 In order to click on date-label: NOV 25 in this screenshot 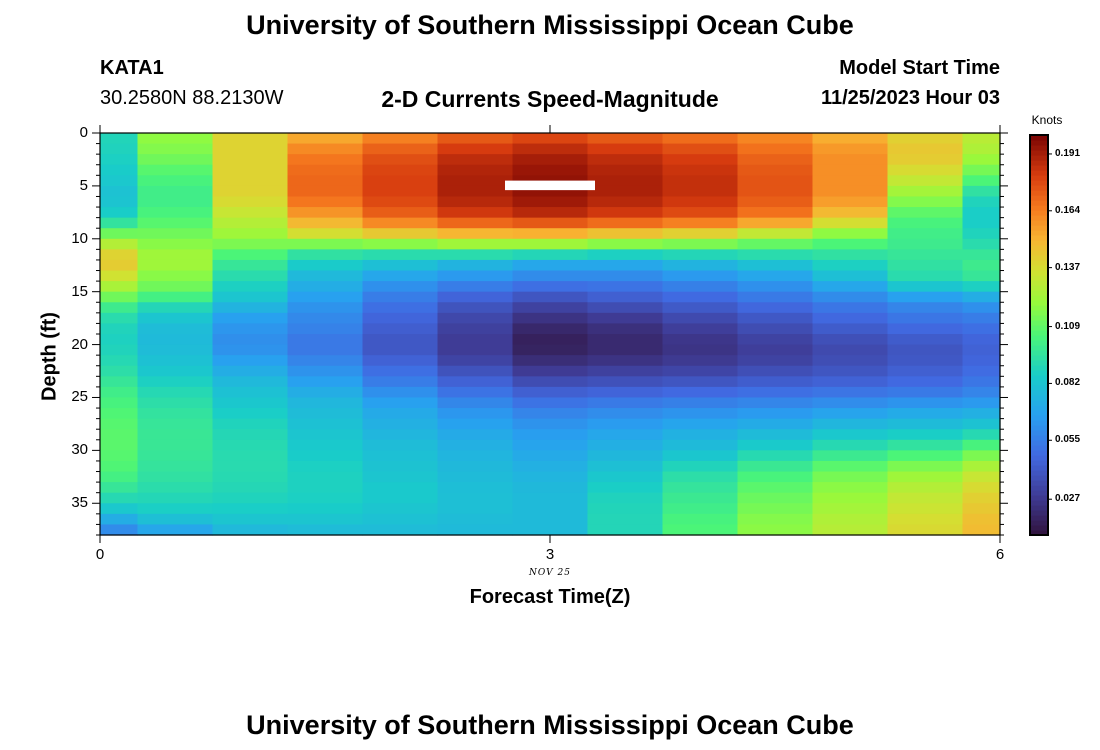, I will do `click(550, 573)`.